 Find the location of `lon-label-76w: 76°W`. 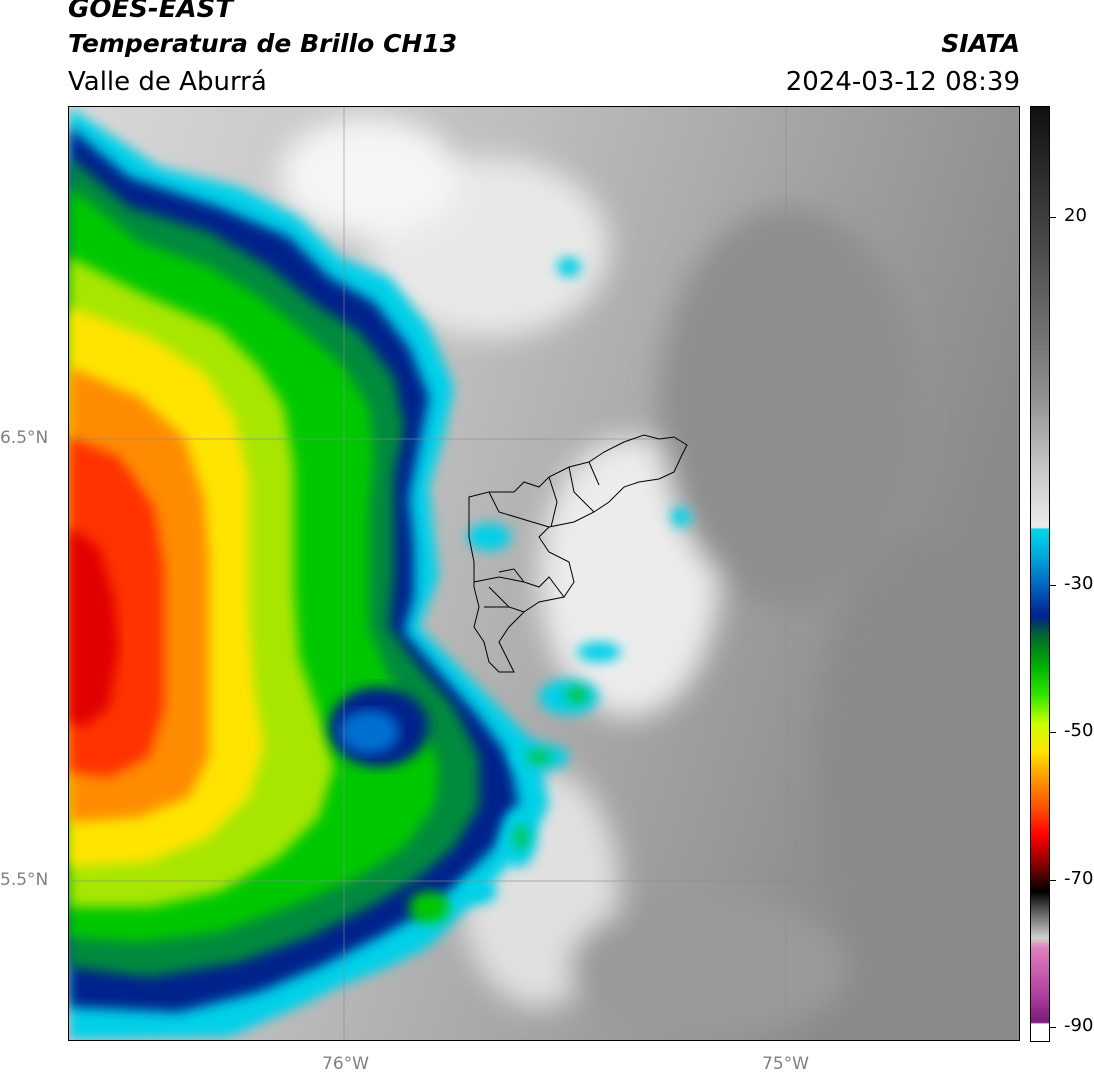

lon-label-76w: 76°W is located at coordinates (345, 1064).